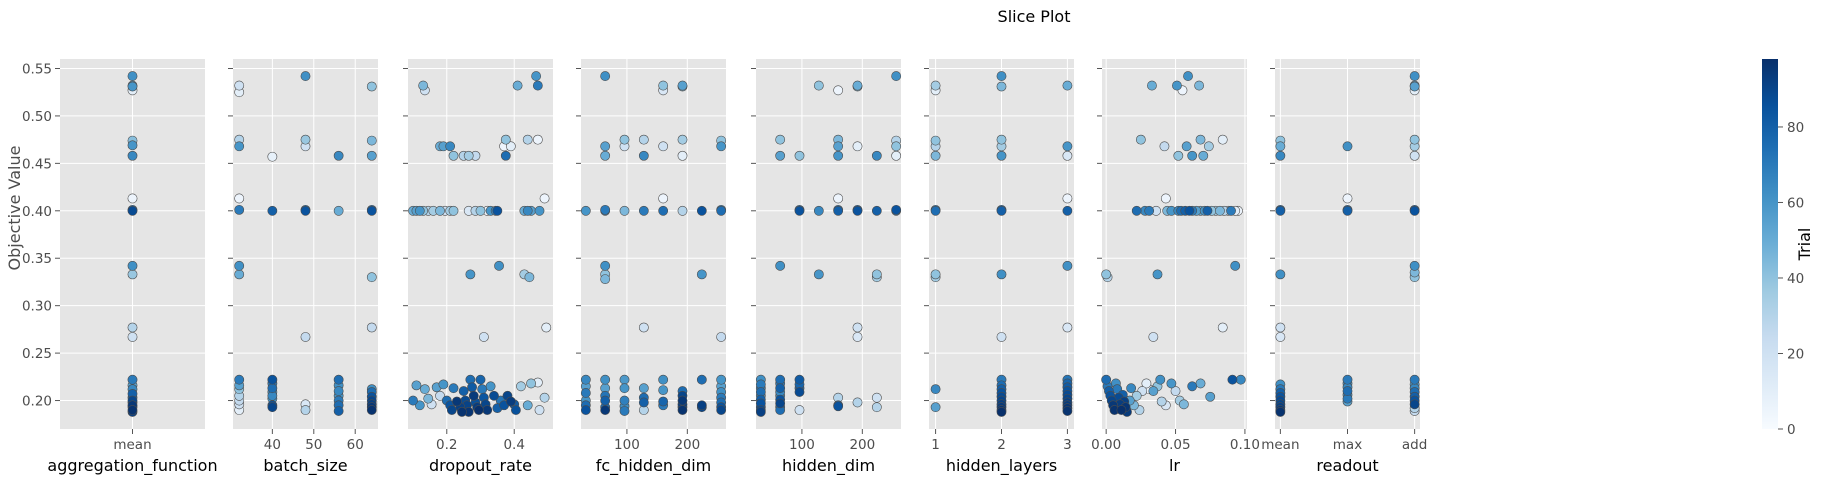 This screenshot has height=483, width=1834. Describe the element at coordinates (1176, 445) in the screenshot. I see `x-tick-label: 0.05` at that location.